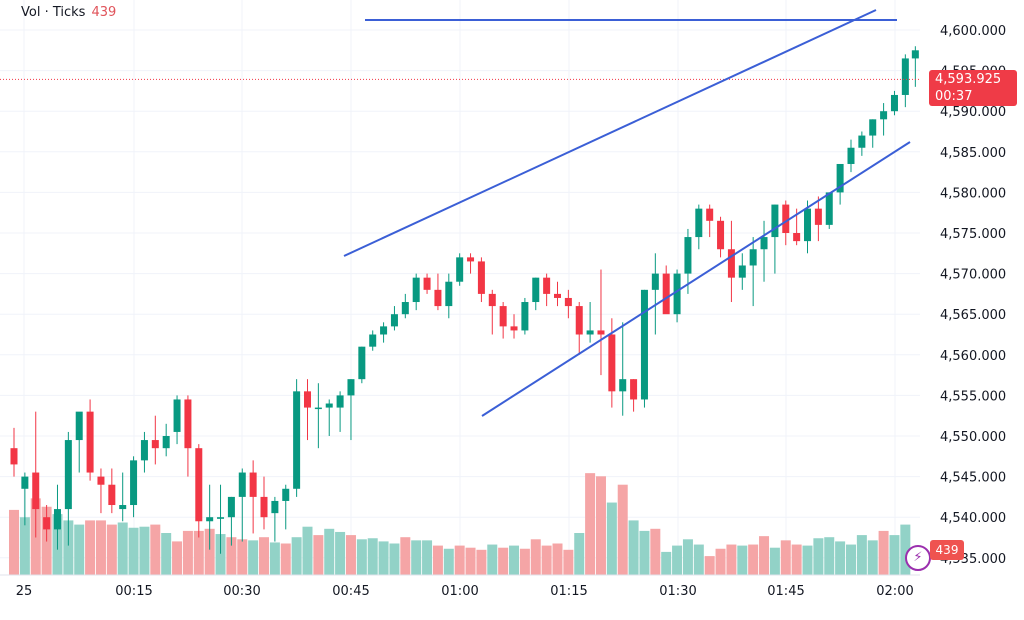  What do you see at coordinates (973, 437) in the screenshot?
I see `price-tick-label: 4,550.000` at bounding box center [973, 437].